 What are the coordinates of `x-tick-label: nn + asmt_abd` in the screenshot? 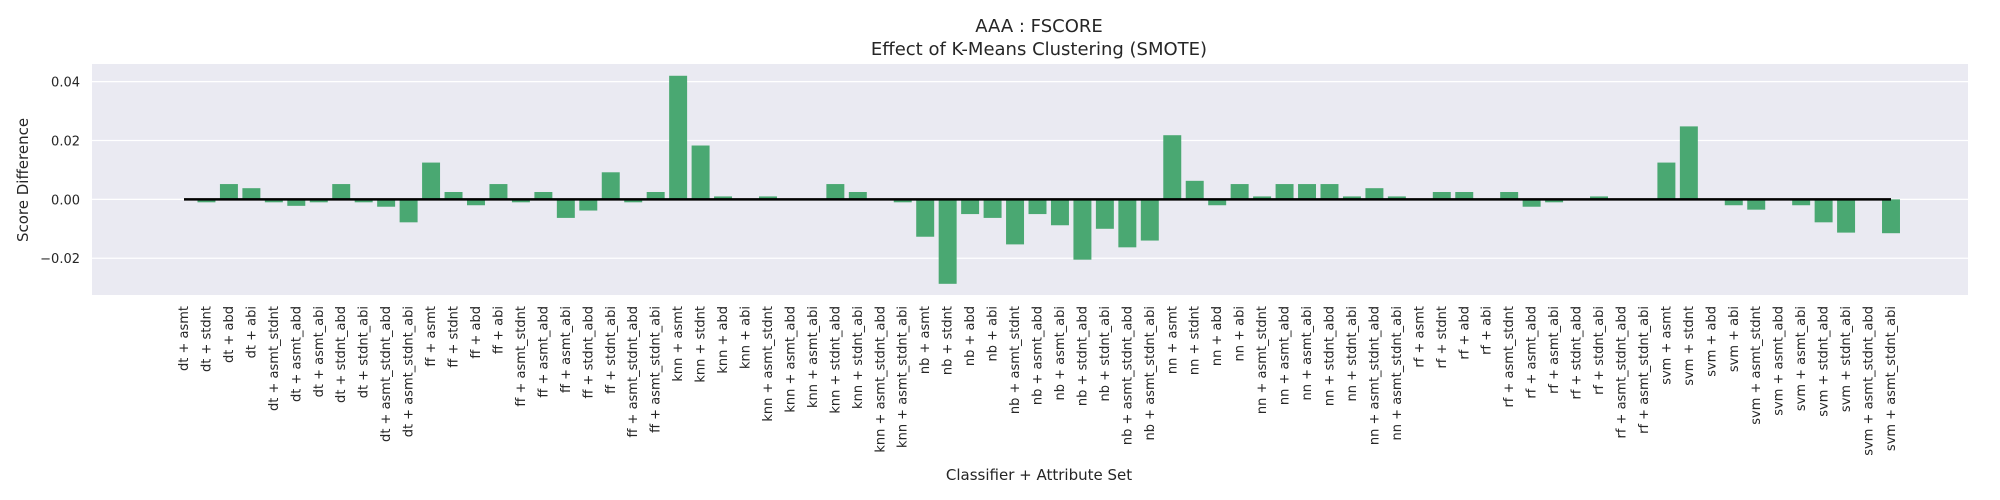 It's located at (1285, 355).